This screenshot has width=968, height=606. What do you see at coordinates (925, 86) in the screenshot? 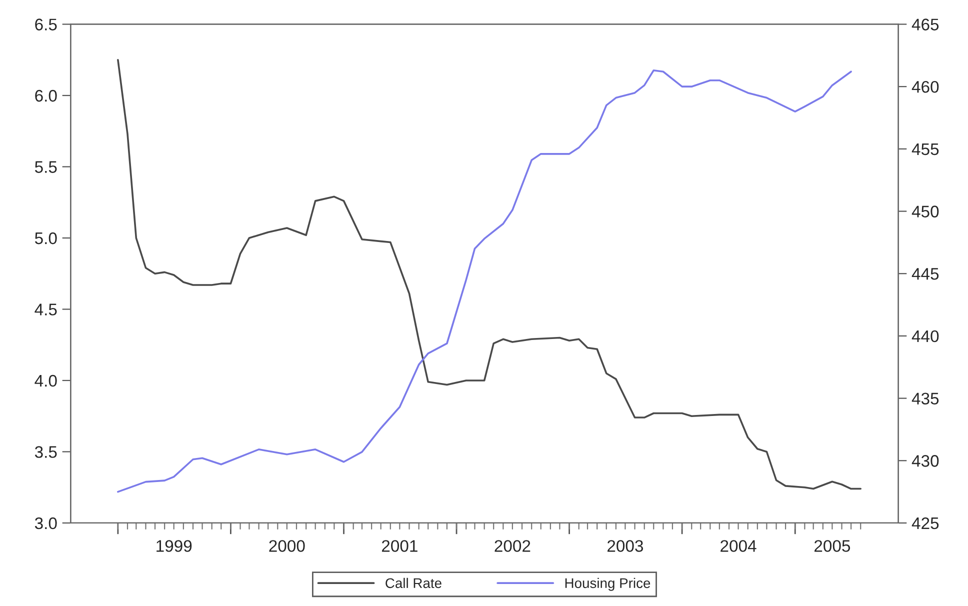
I see `y2-tick-label: 460` at bounding box center [925, 86].